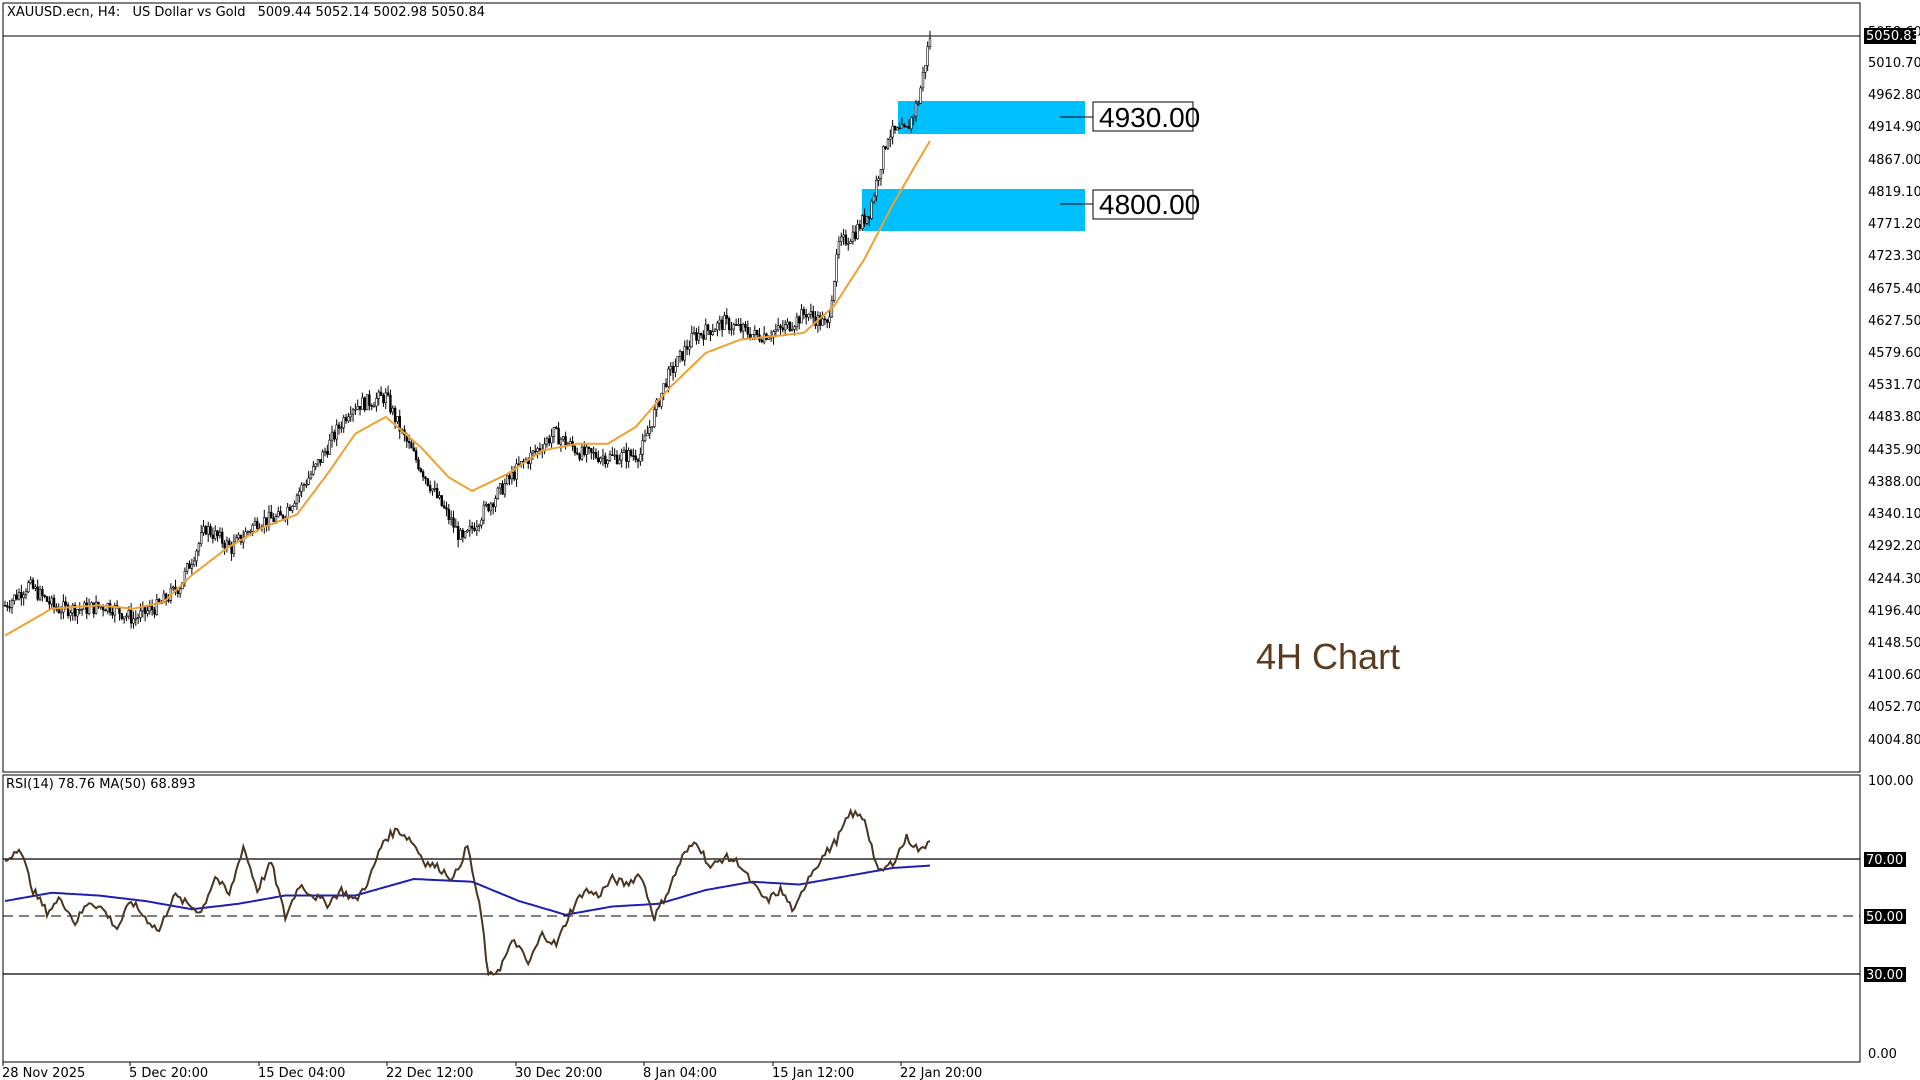 This screenshot has width=1920, height=1080. I want to click on timeframe-annotation: 4H Chart, so click(1328, 656).